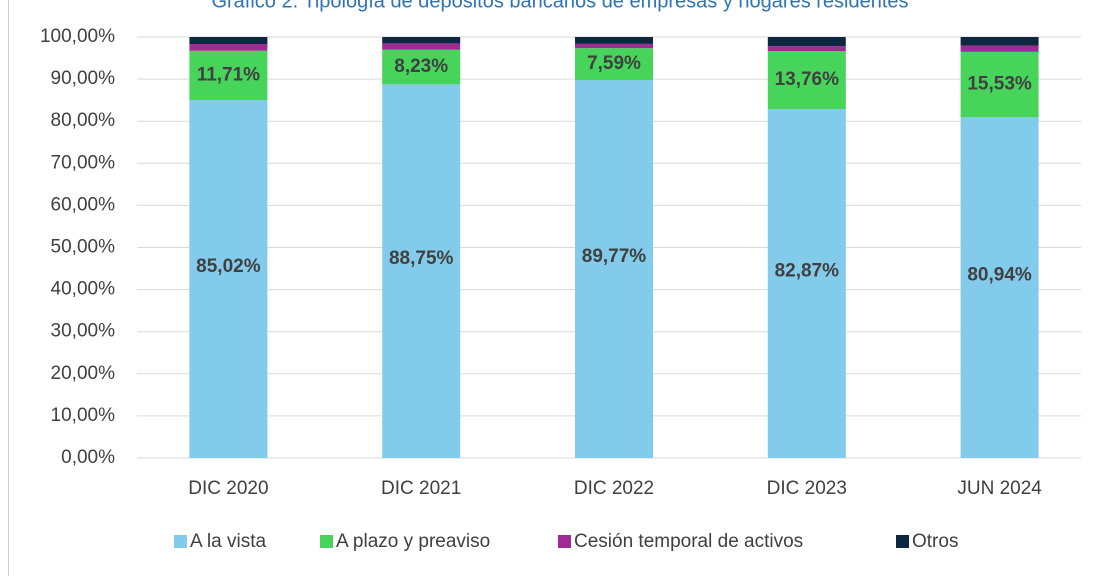 This screenshot has height=576, width=1118. I want to click on x-tick-label: DIC 2021, so click(421, 488).